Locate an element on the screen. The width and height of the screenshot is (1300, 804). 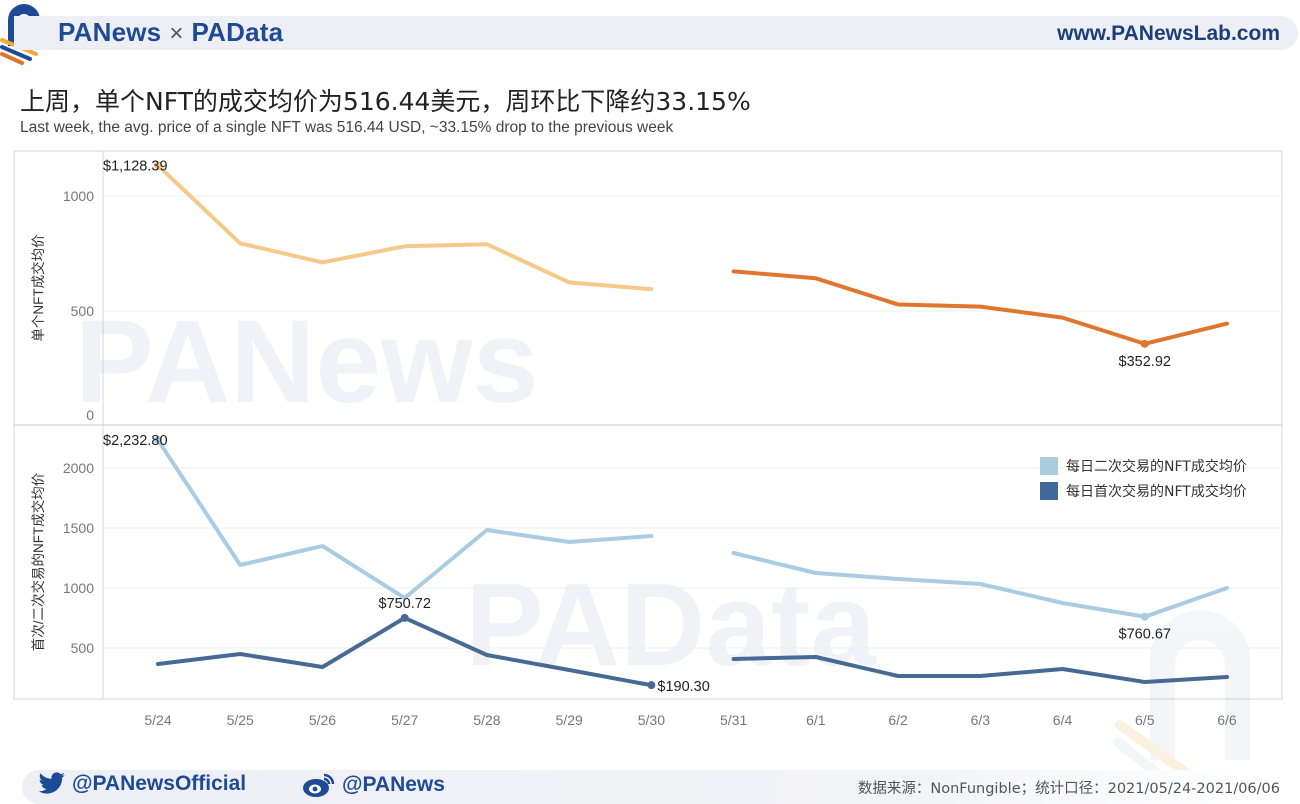
legend-label: 每日首次交易的NFT成交均价 is located at coordinates (1156, 491).